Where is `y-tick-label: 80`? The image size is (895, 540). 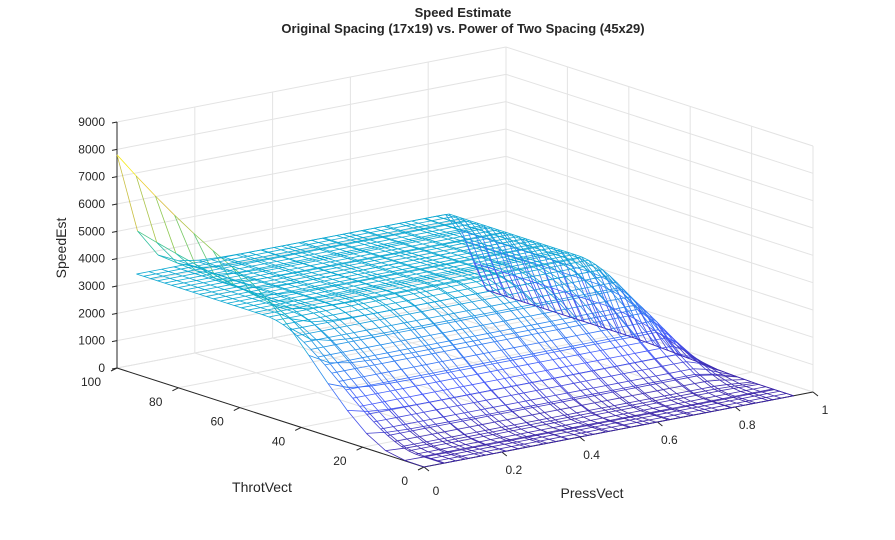 y-tick-label: 80 is located at coordinates (156, 402).